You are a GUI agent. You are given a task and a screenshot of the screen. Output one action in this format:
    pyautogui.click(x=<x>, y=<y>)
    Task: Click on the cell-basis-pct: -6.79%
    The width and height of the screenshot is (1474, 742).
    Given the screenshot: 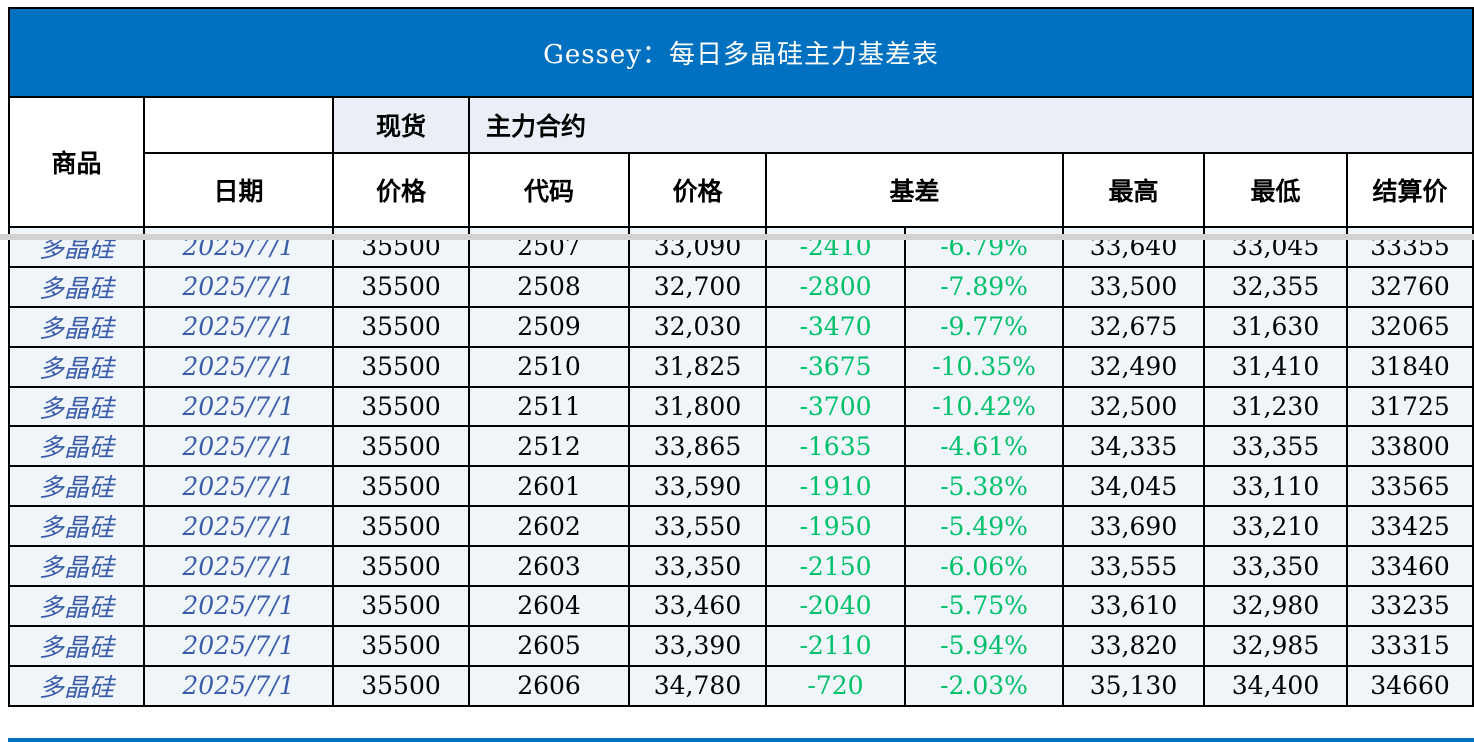 What is the action you would take?
    pyautogui.click(x=984, y=247)
    